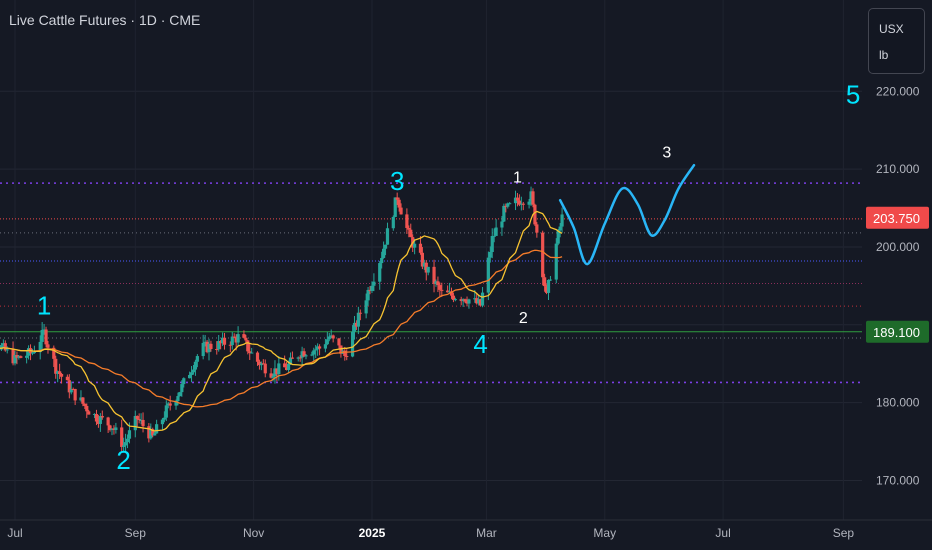 The image size is (932, 550). What do you see at coordinates (486, 533) in the screenshot?
I see `x-tick-label: Mar` at bounding box center [486, 533].